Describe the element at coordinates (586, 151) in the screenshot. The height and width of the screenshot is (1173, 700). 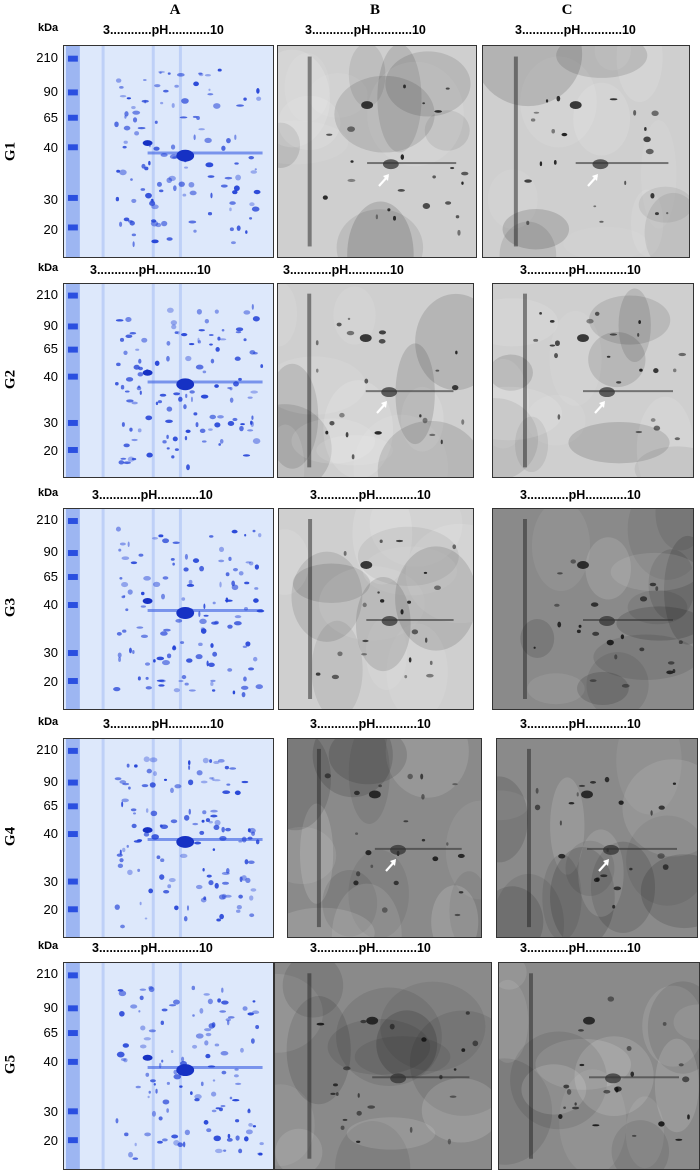
I see `western-blot-g1-c` at that location.